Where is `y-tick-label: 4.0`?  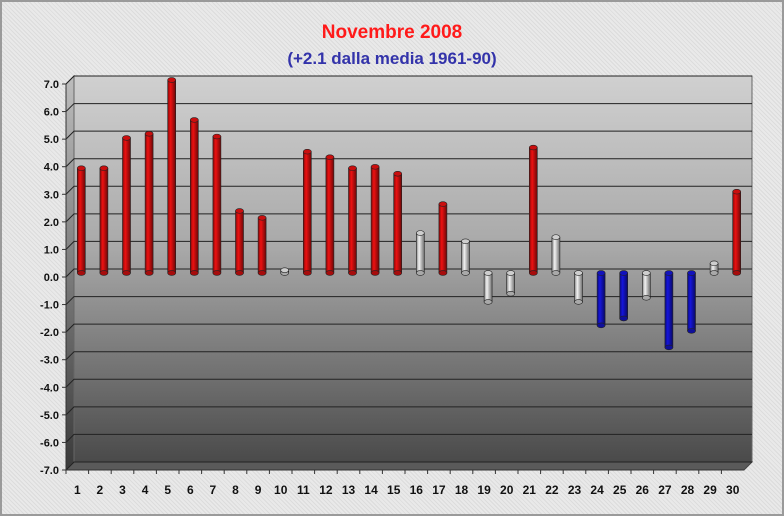
y-tick-label: 4.0 is located at coordinates (51, 168).